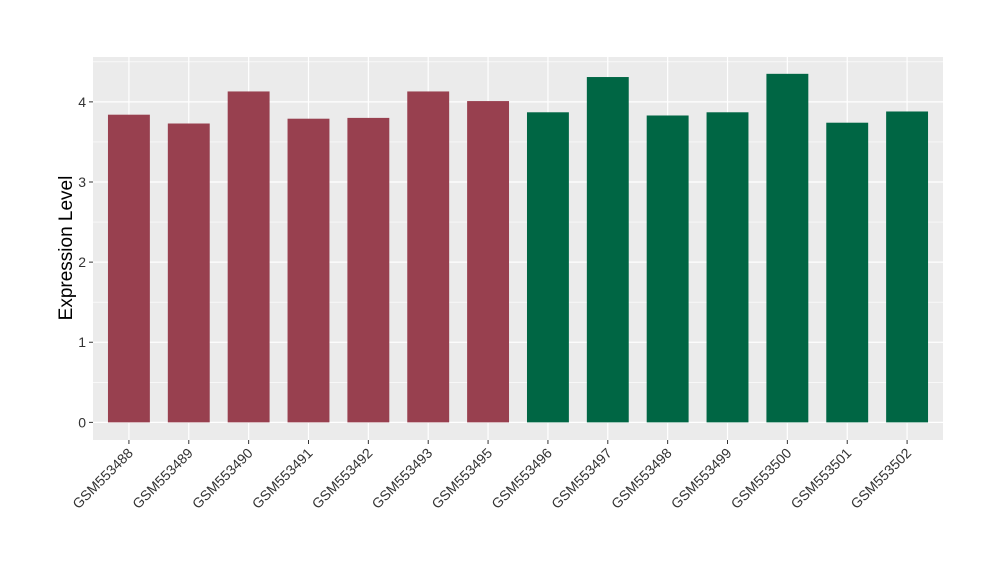 The width and height of the screenshot is (1000, 580). Describe the element at coordinates (488, 262) in the screenshot. I see `bar-GSM553495` at that location.